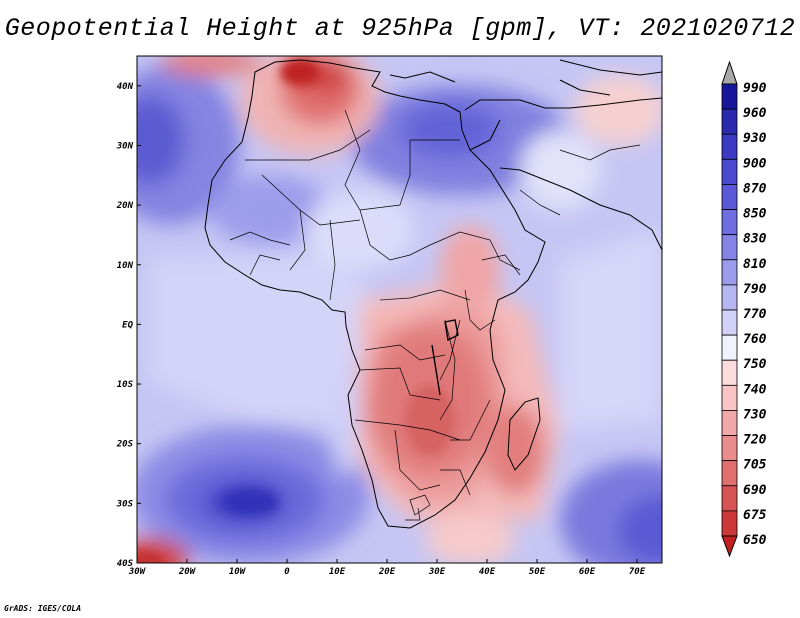 The width and height of the screenshot is (800, 618). What do you see at coordinates (755, 188) in the screenshot?
I see `colorbar-label: 870` at bounding box center [755, 188].